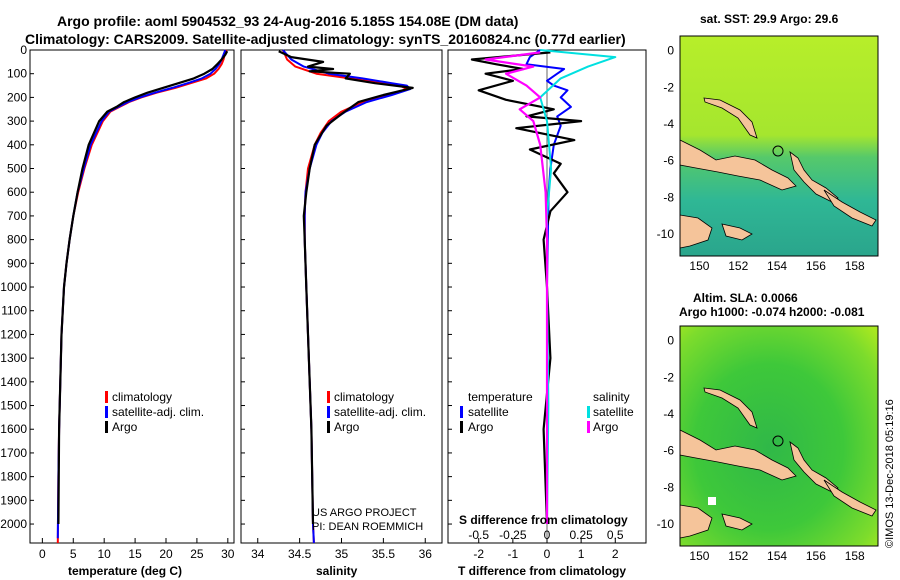 This screenshot has width=900, height=580. I want to click on legend-t-argo-label: Argo, so click(481, 427).